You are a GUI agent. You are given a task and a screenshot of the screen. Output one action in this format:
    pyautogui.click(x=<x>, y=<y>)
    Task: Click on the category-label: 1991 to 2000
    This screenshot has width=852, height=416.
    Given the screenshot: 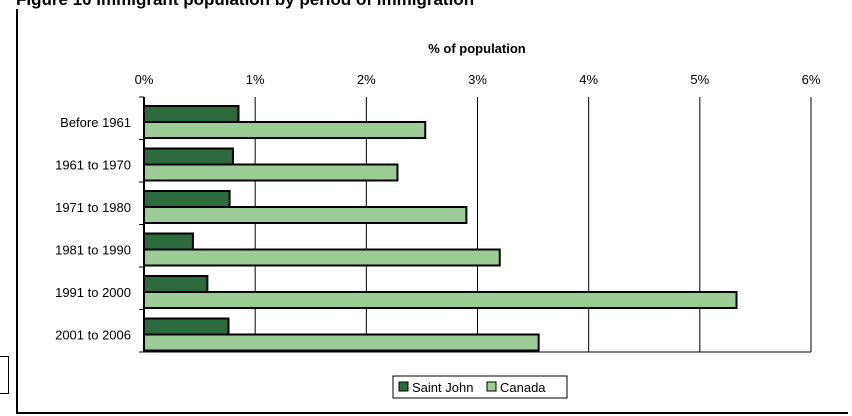 What is the action you would take?
    pyautogui.click(x=93, y=292)
    